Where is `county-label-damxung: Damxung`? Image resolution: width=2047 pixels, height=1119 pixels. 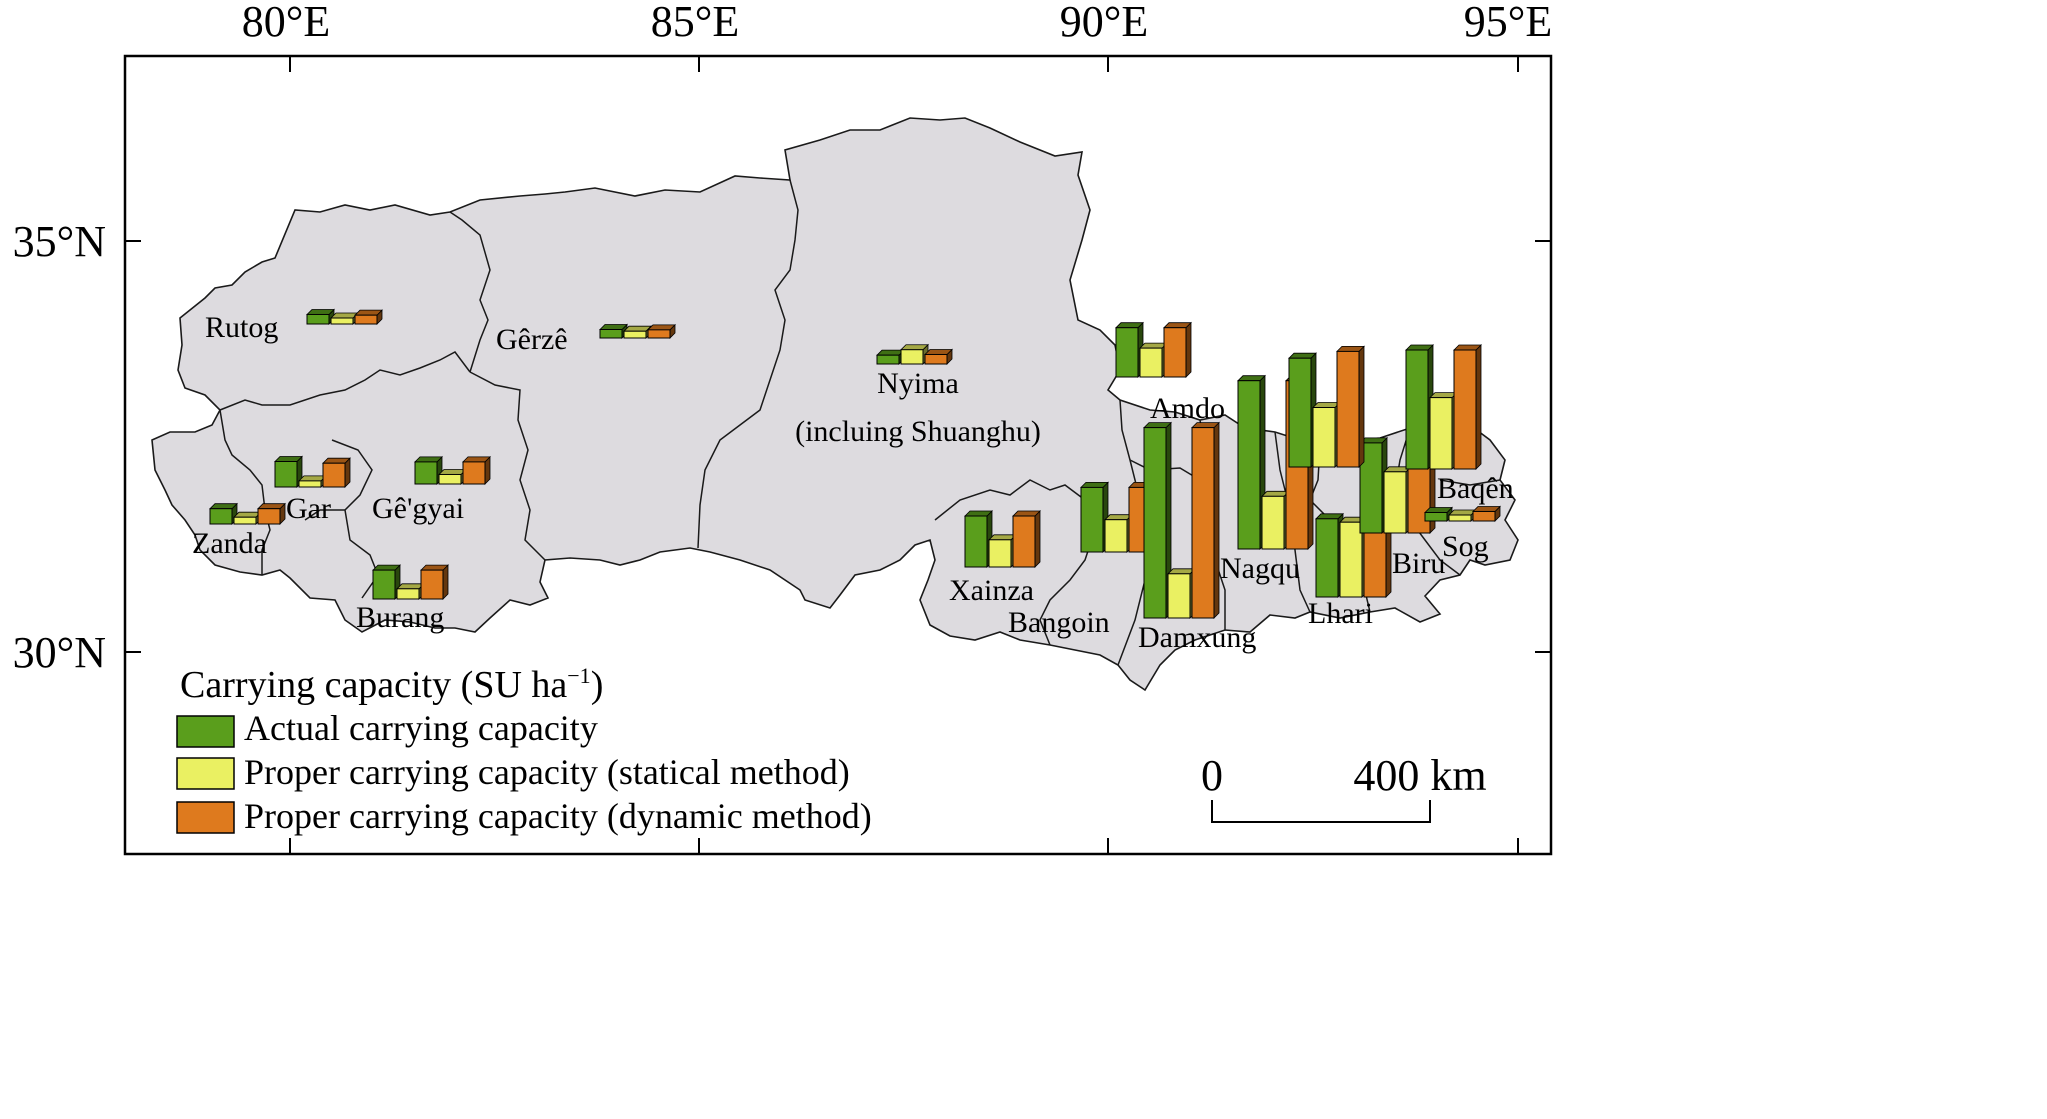
county-label-damxung: Damxung is located at coordinates (1197, 637).